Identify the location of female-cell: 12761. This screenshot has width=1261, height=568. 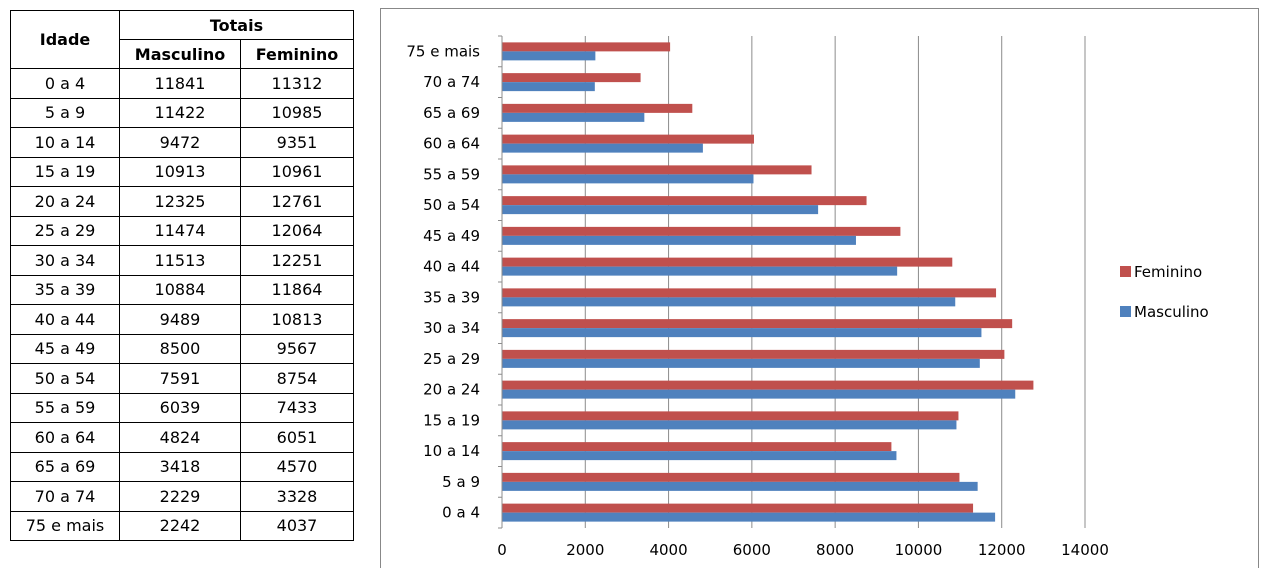
(297, 201).